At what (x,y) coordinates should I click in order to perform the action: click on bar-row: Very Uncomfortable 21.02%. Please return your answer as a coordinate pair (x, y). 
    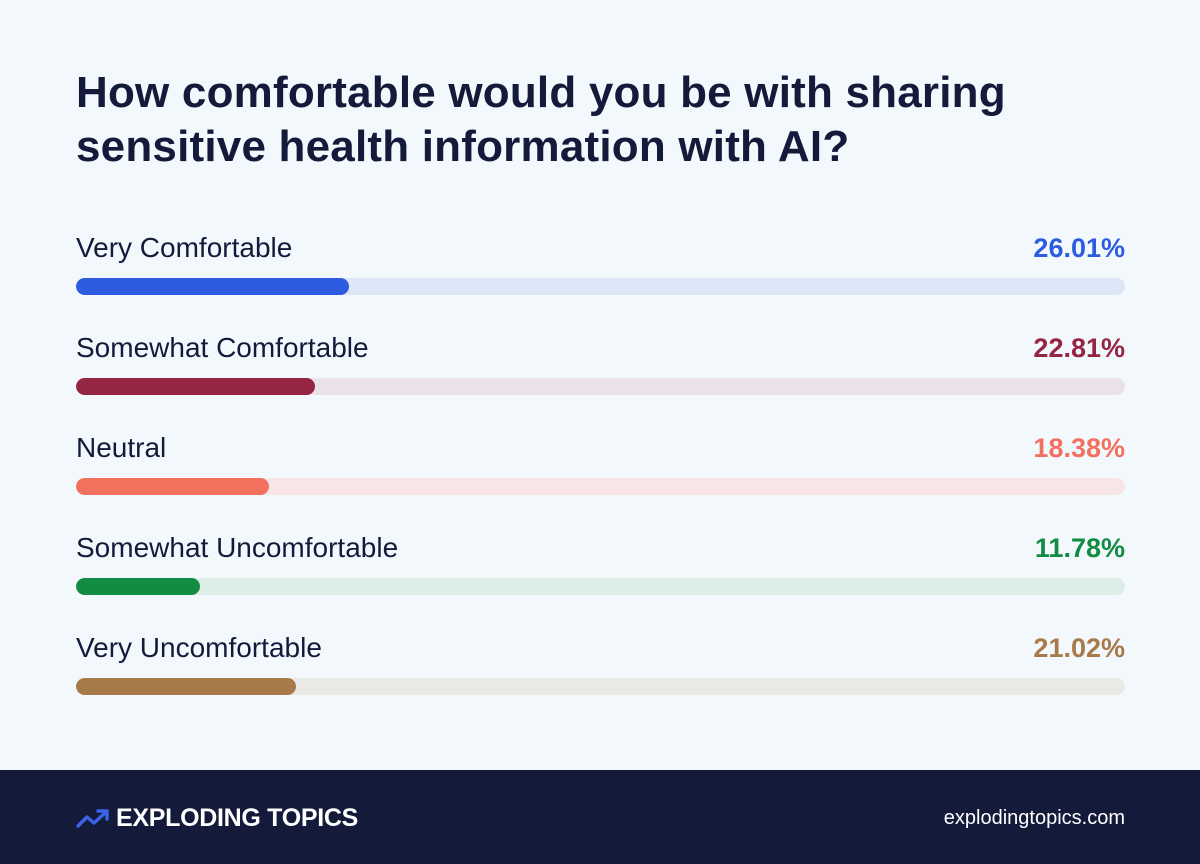
    Looking at the image, I should click on (600, 678).